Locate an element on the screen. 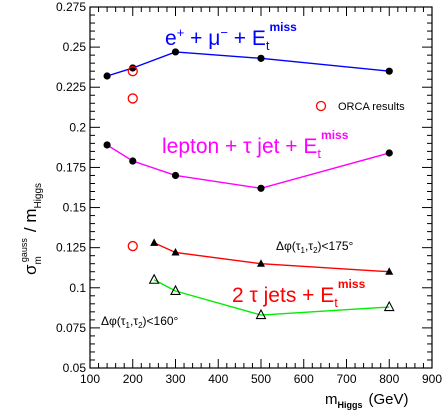 The image size is (447, 415). x-tick-label: 200 is located at coordinates (133, 379).